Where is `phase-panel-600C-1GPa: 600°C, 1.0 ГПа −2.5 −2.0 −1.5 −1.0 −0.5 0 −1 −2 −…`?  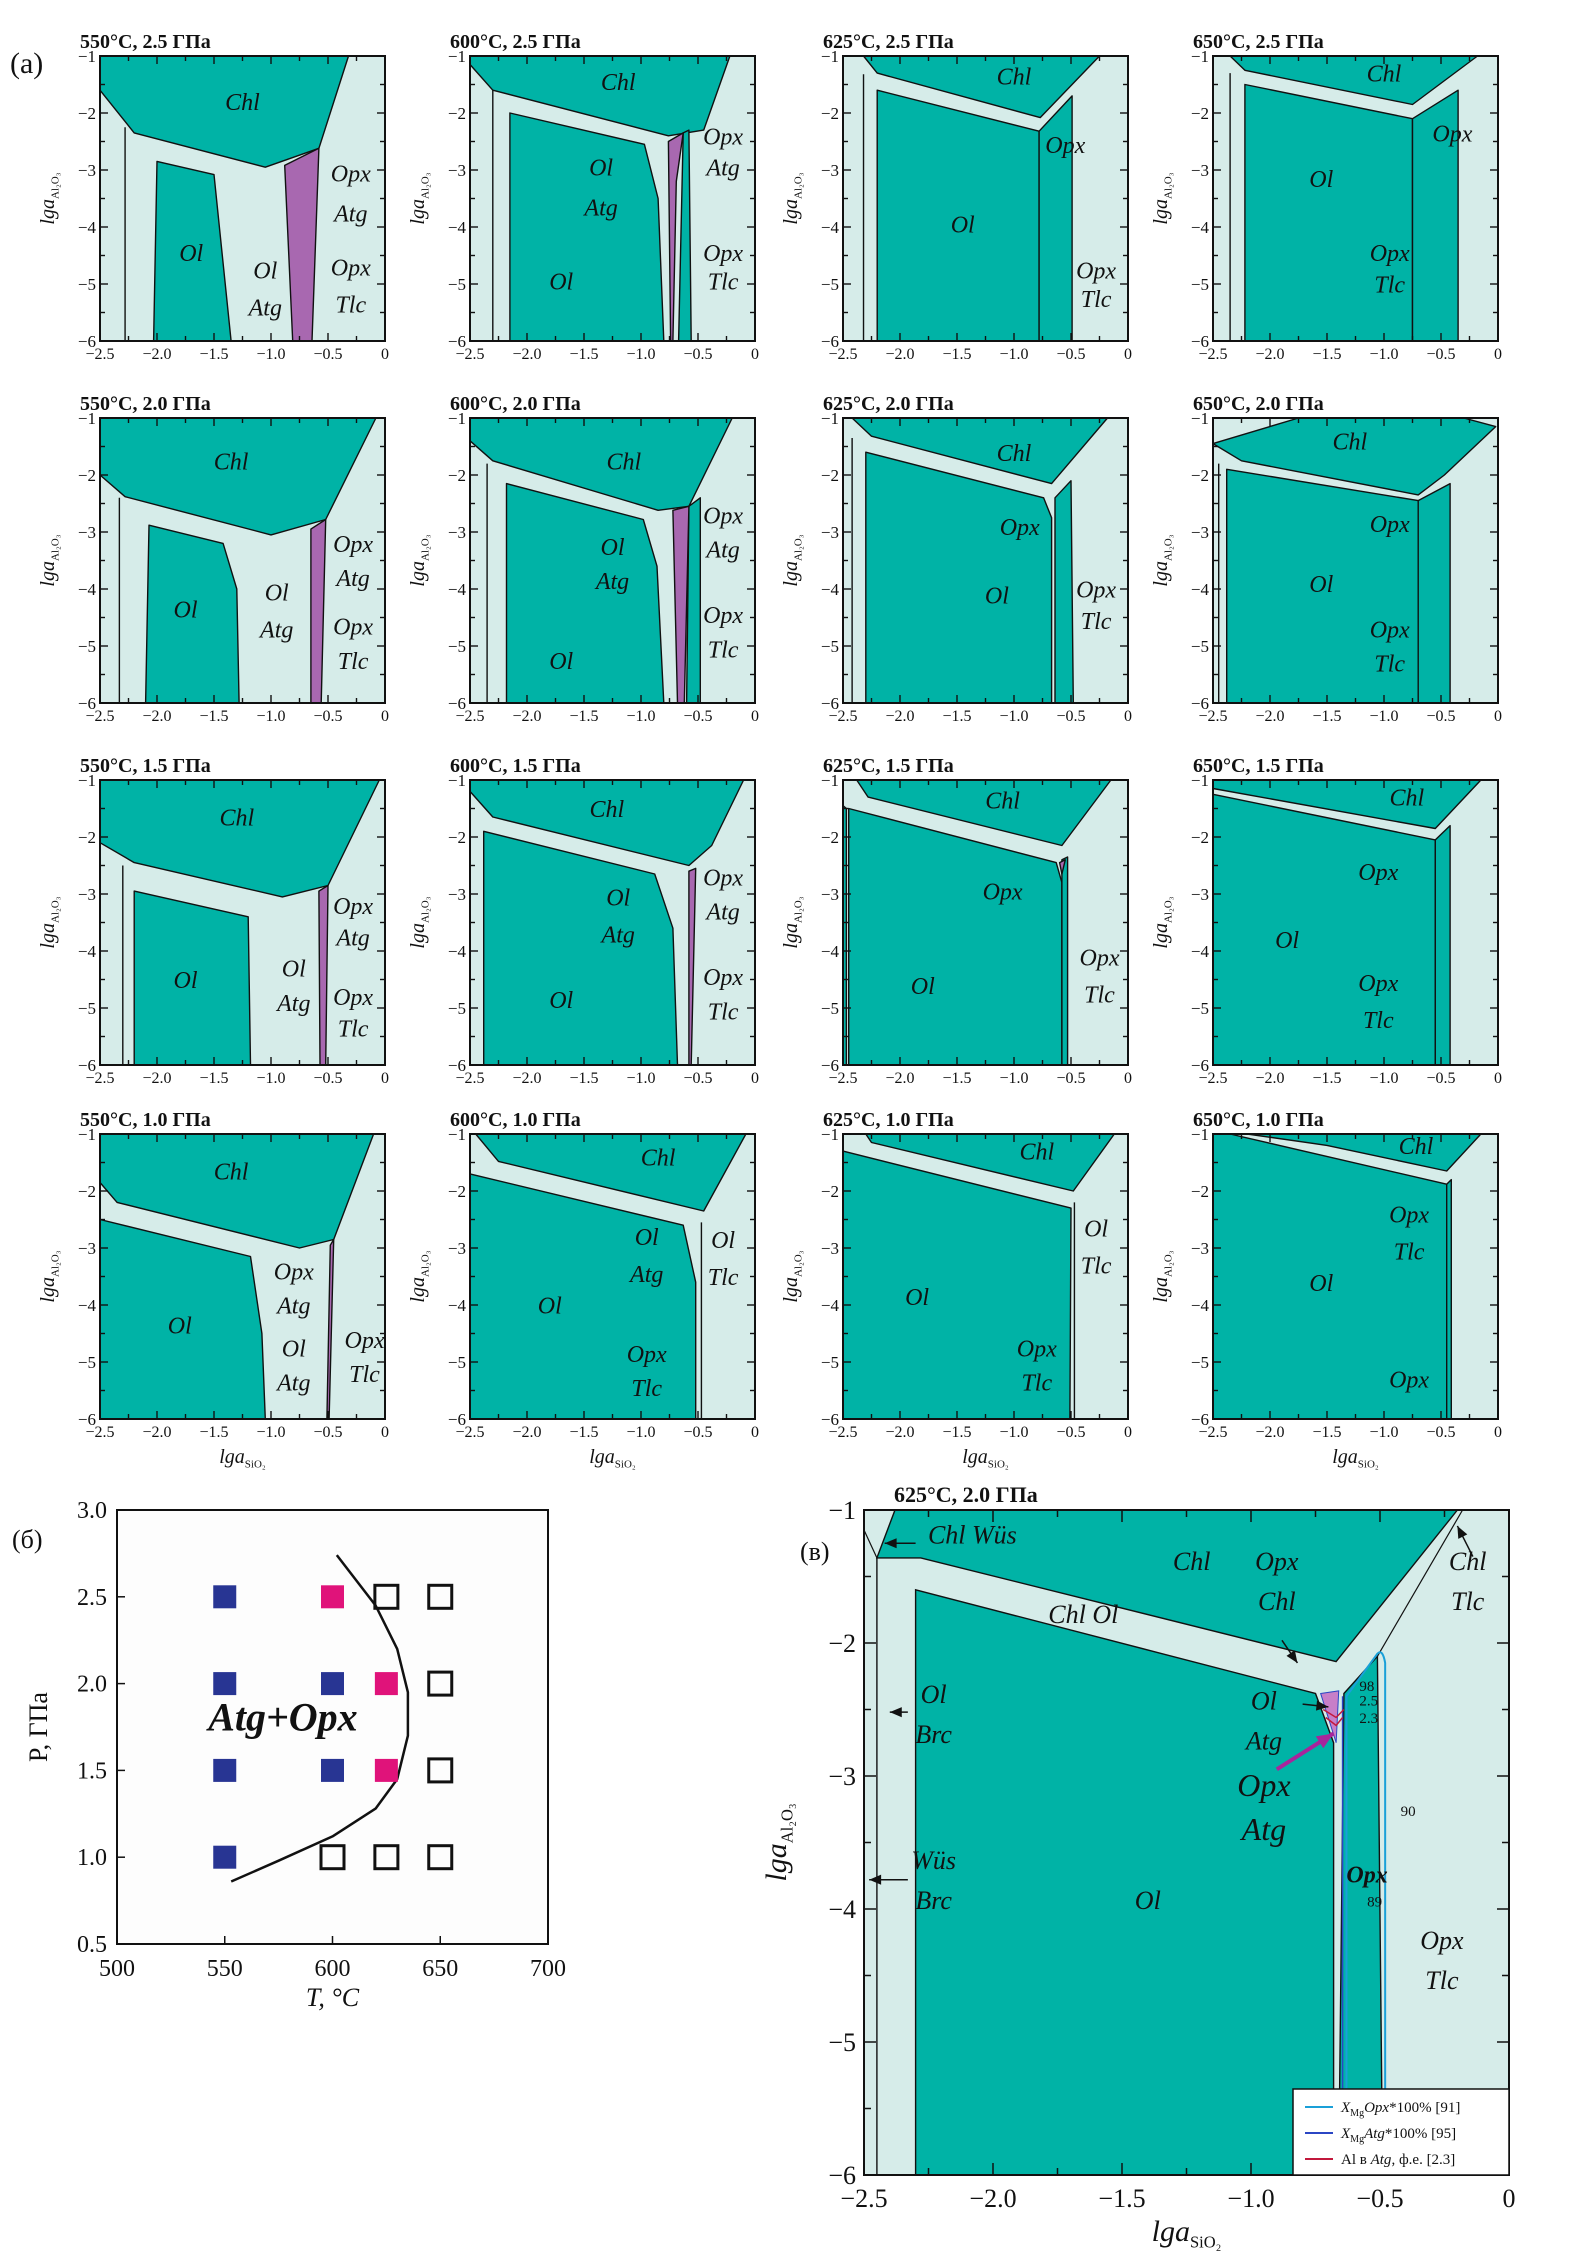 phase-panel-600C-1GPa: 600°C, 1.0 ГПа −2.5 −2.0 −1.5 −1.0 −0.5 0 −1 −2 −… is located at coordinates (583, 1289).